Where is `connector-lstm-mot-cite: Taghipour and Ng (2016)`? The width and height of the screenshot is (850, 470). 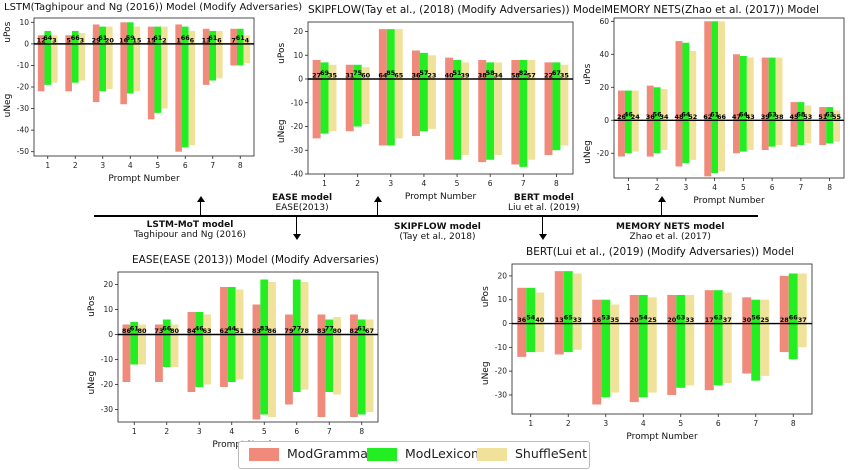 connector-lstm-mot-cite: Taghipour and Ng (2016) is located at coordinates (190, 235).